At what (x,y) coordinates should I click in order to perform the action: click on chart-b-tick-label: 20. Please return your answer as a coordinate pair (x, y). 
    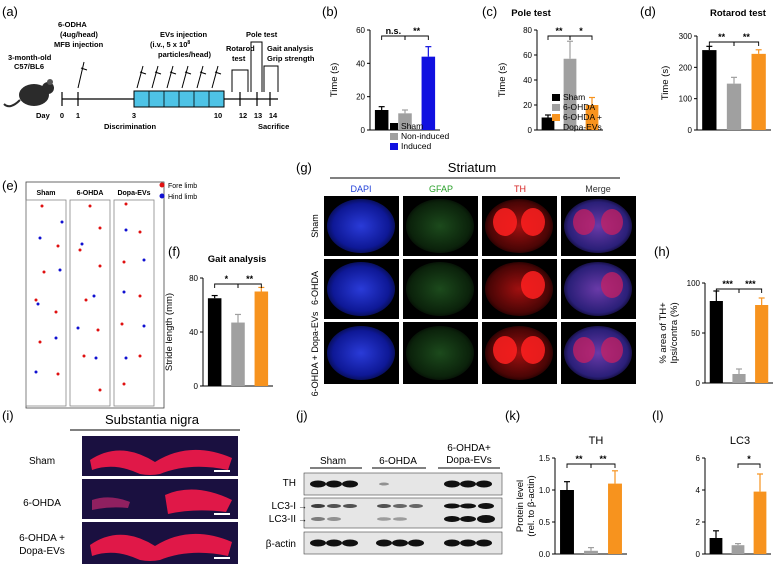
    Looking at the image, I should click on (360, 97).